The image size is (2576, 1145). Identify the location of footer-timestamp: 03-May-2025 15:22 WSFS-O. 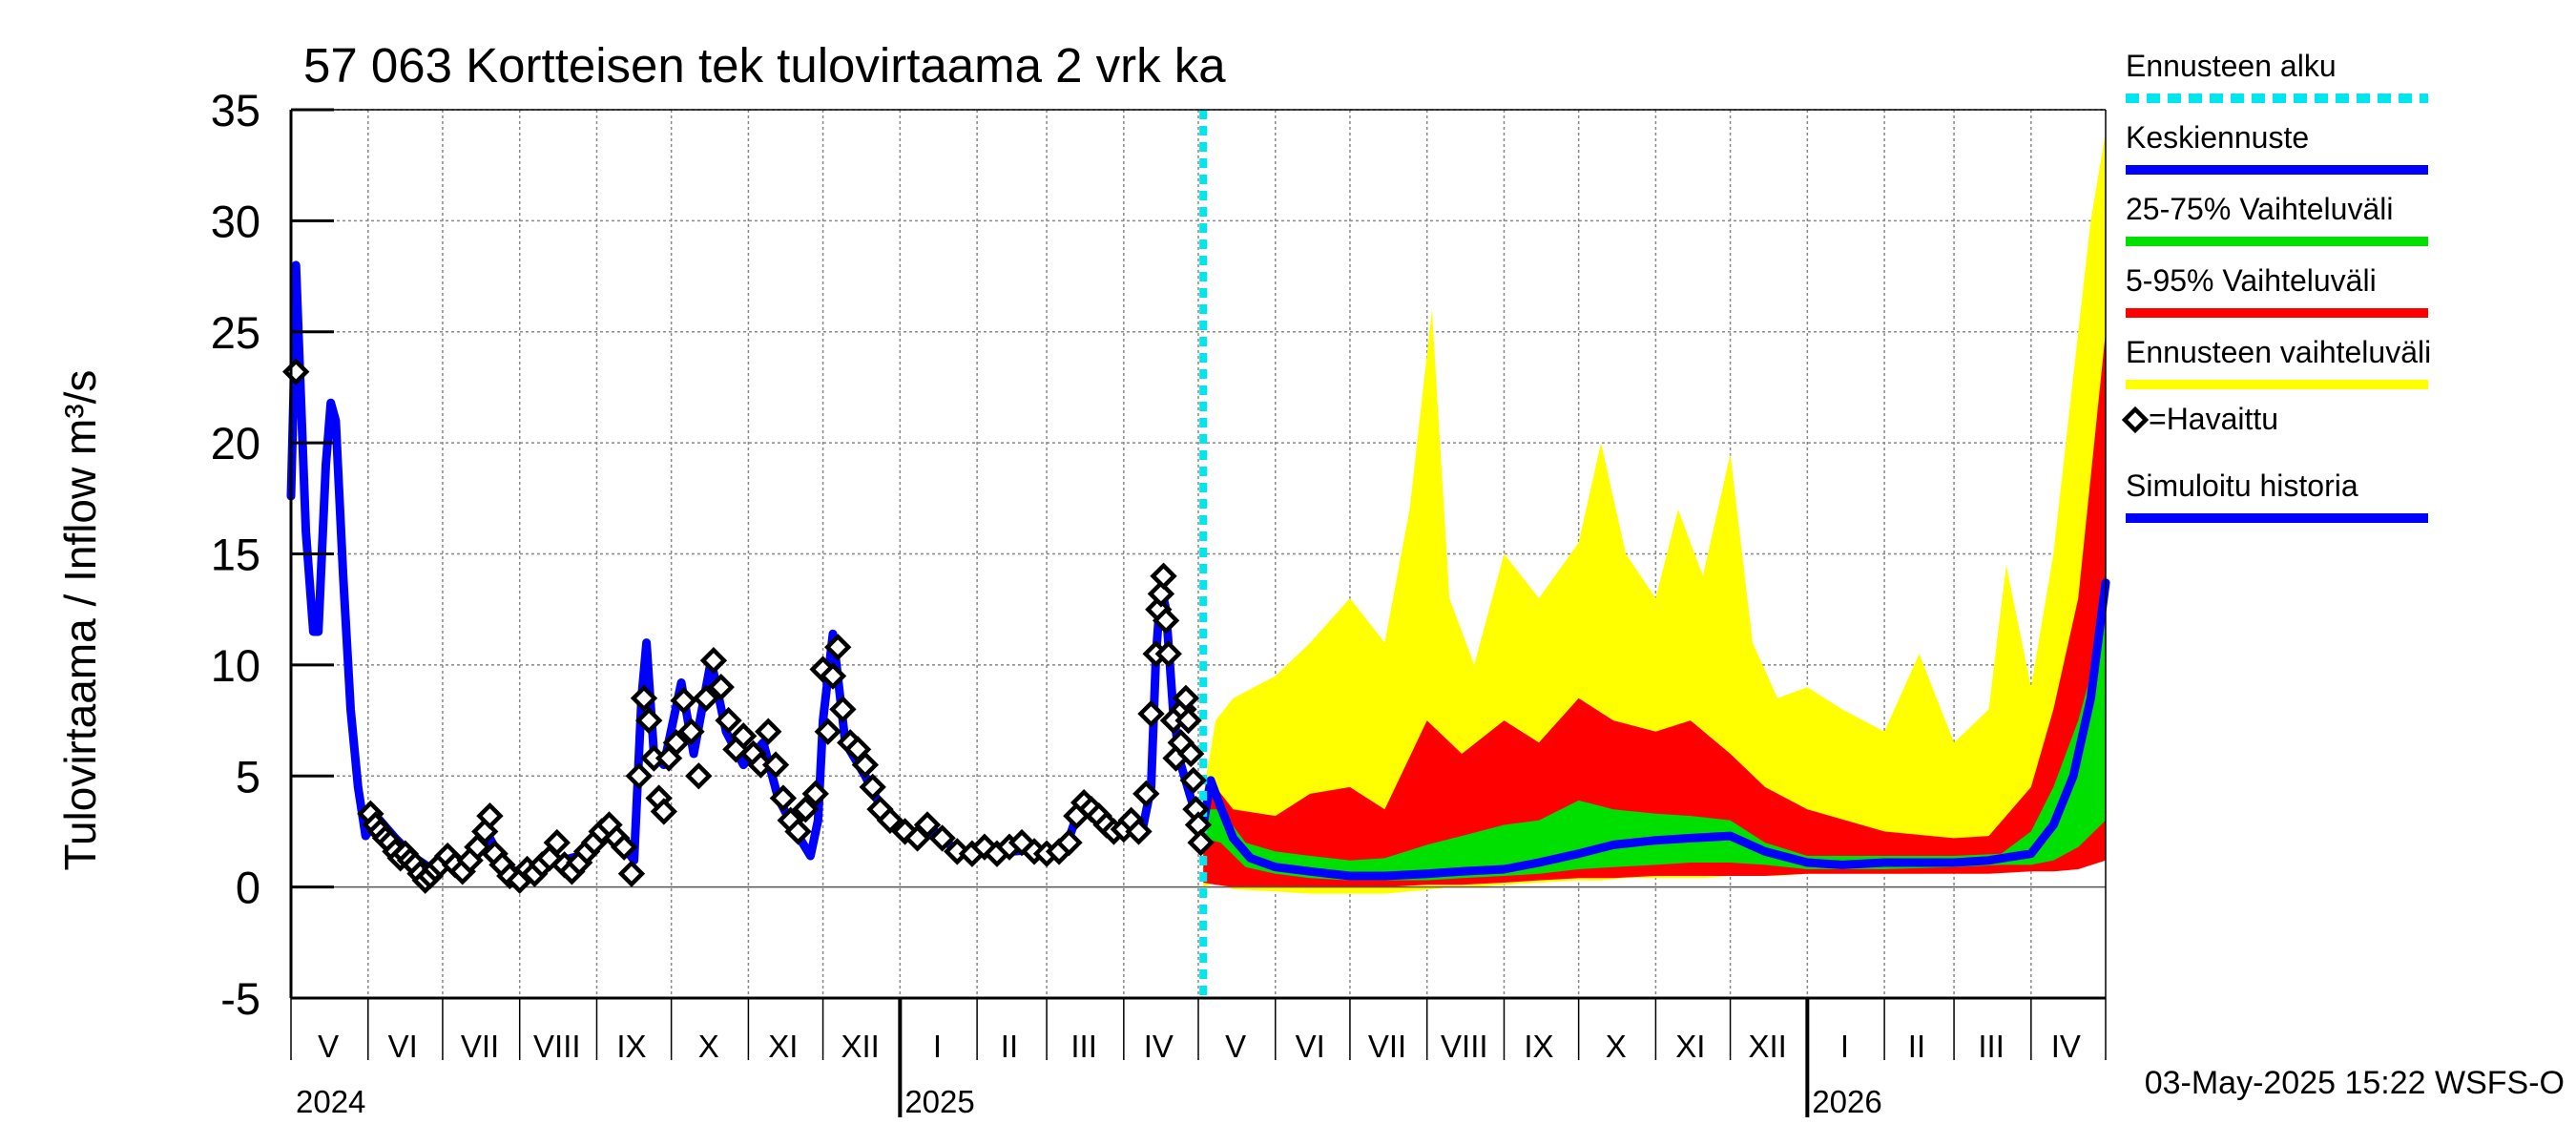
(2355, 1083).